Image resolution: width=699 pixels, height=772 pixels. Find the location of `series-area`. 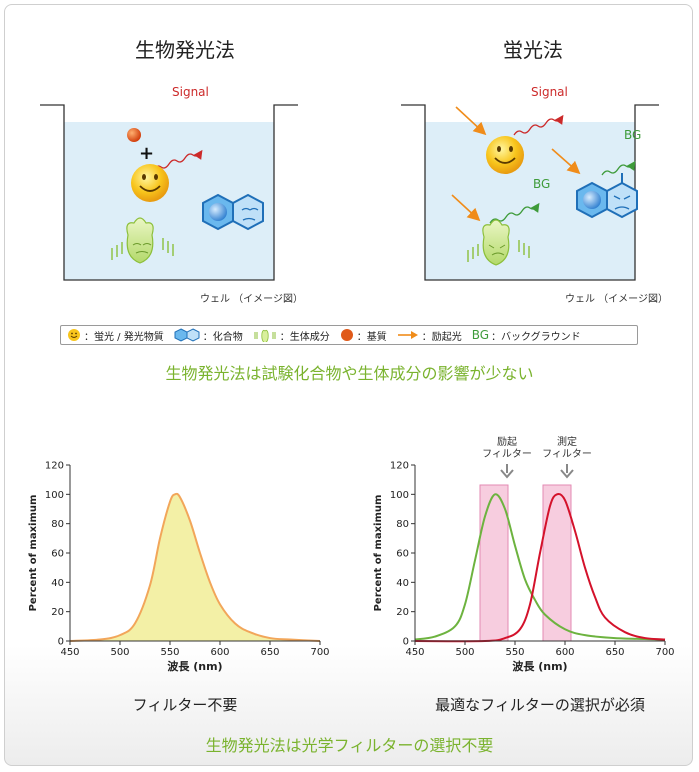

series-area is located at coordinates (195, 567).